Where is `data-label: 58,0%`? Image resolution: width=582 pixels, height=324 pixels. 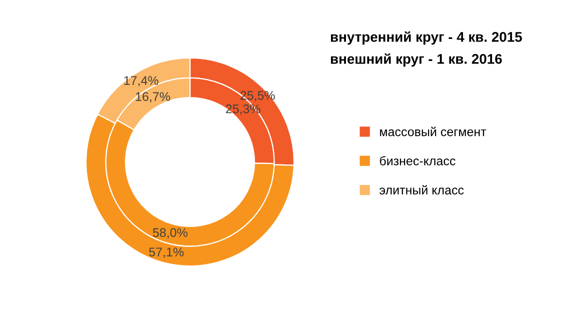
data-label: 58,0% is located at coordinates (170, 233).